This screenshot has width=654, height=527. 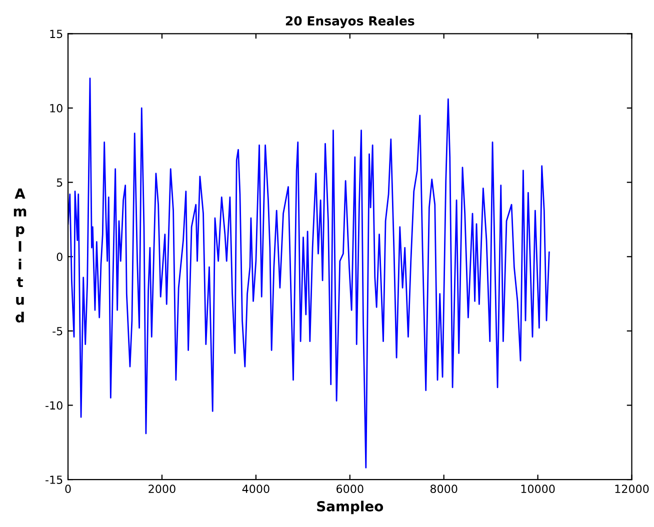 I want to click on x-tick-label: 10000, so click(x=538, y=489).